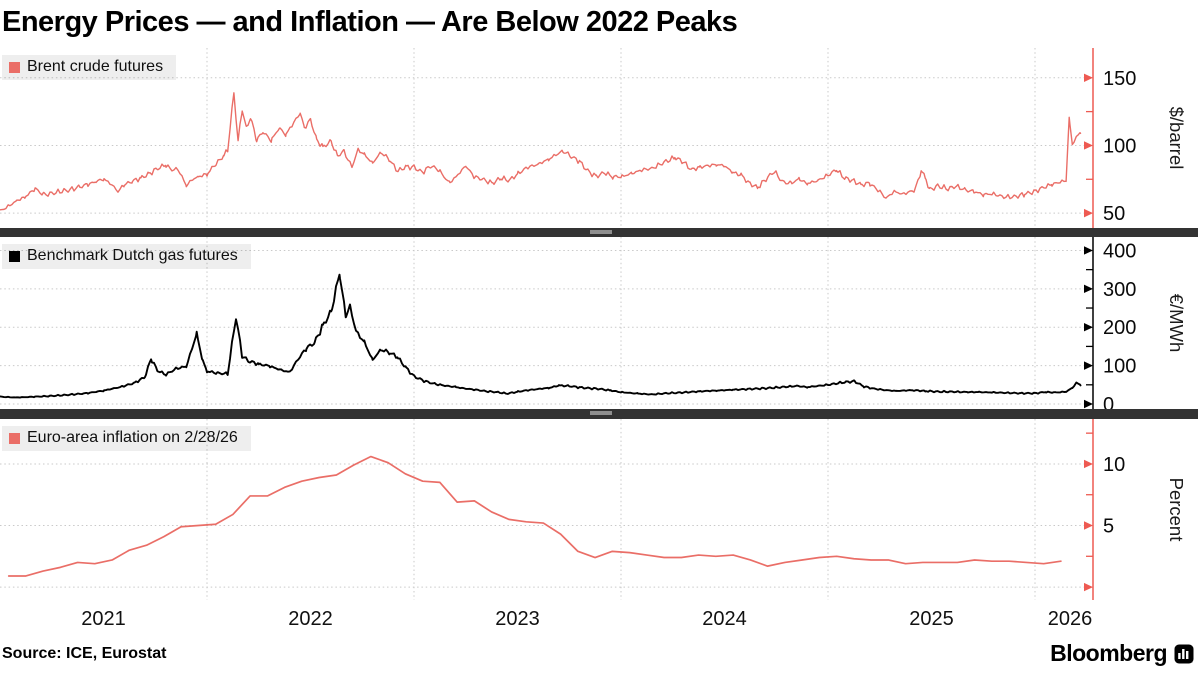 Image resolution: width=1198 pixels, height=673 pixels. What do you see at coordinates (132, 255) in the screenshot?
I see `legend-label: Benchmark Dutch gas futures` at bounding box center [132, 255].